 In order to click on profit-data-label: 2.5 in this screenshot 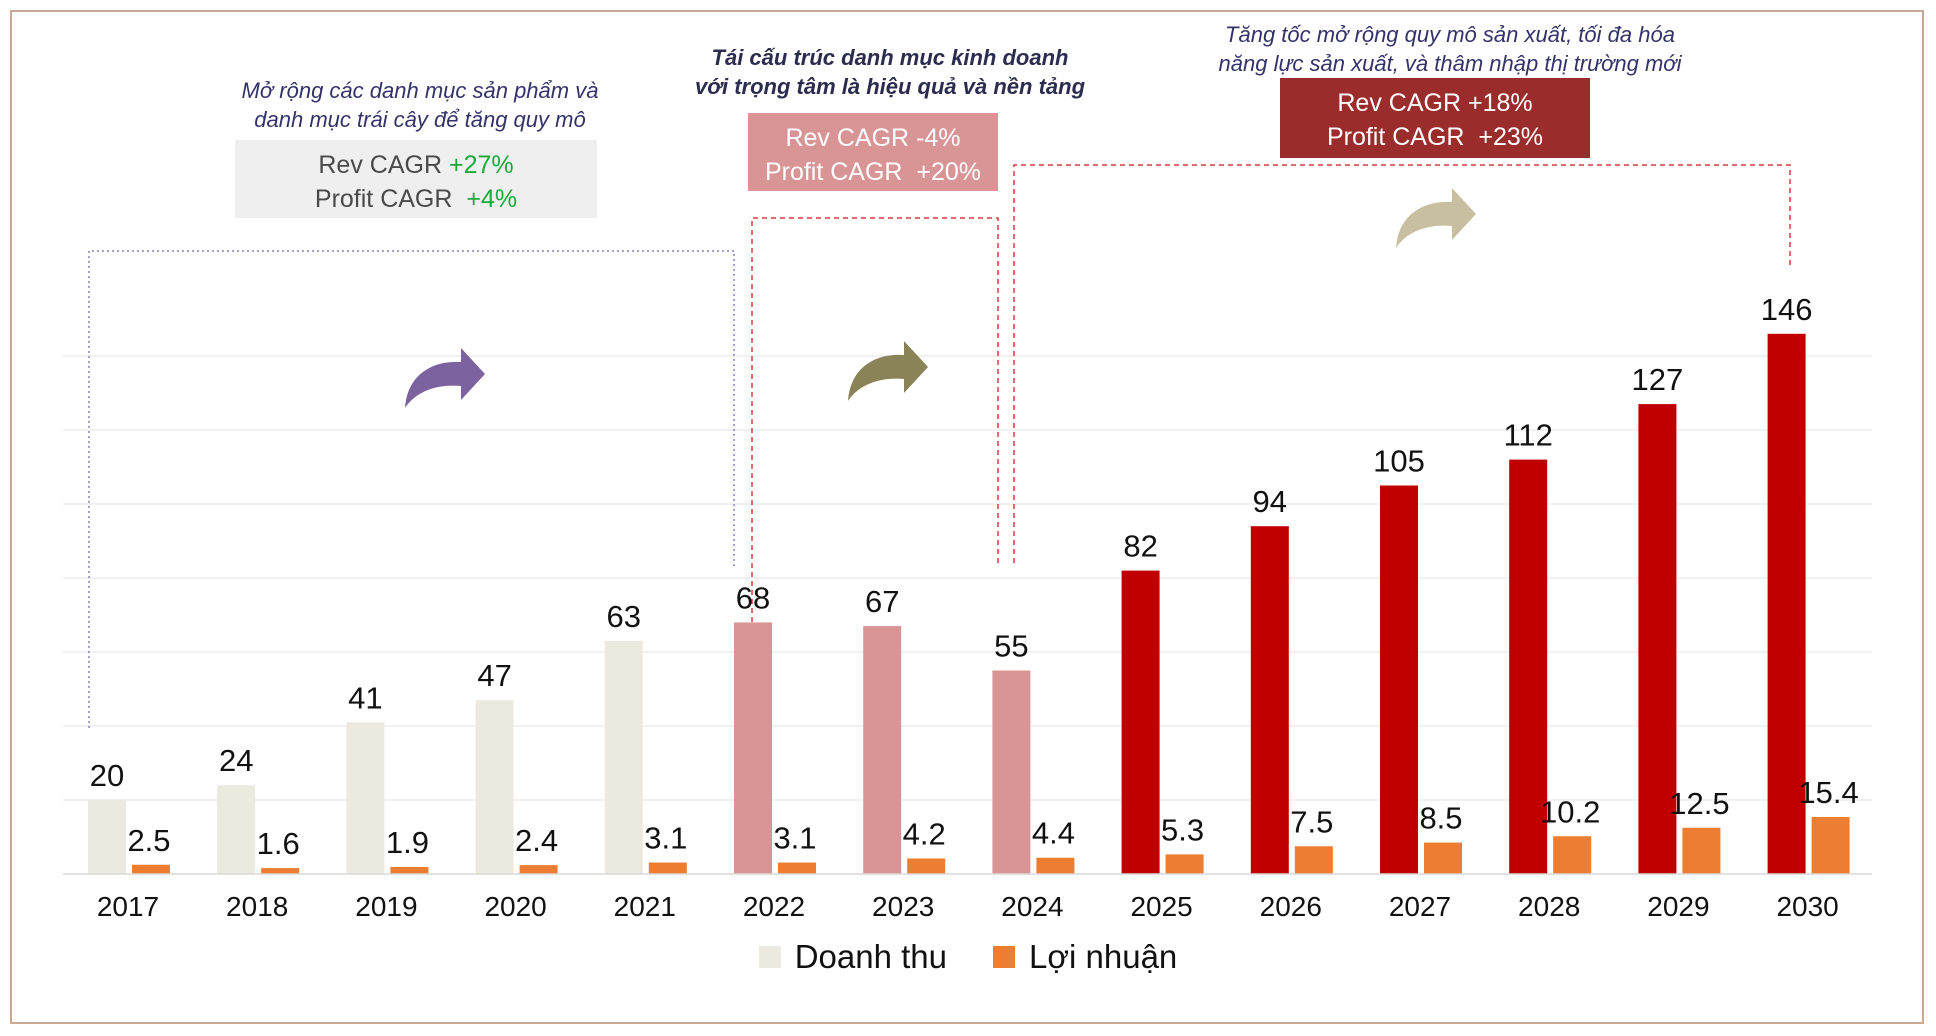, I will do `click(148, 840)`.